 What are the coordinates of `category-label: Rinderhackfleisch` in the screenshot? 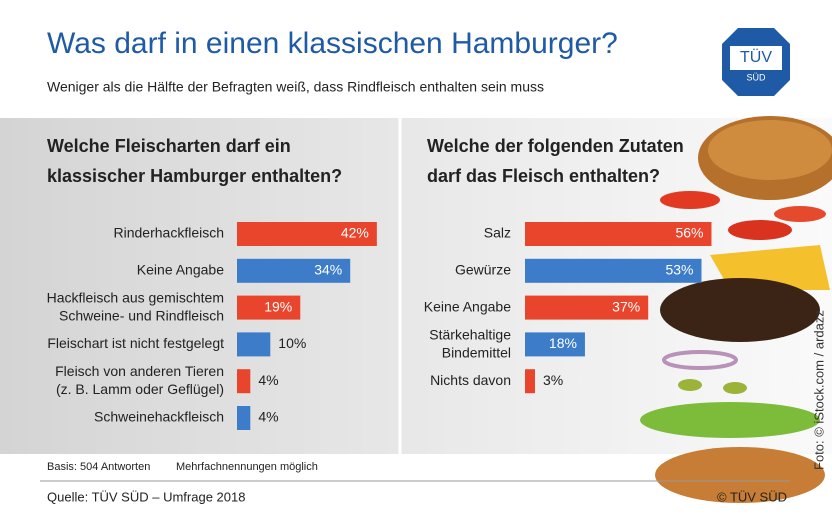 It's located at (169, 233).